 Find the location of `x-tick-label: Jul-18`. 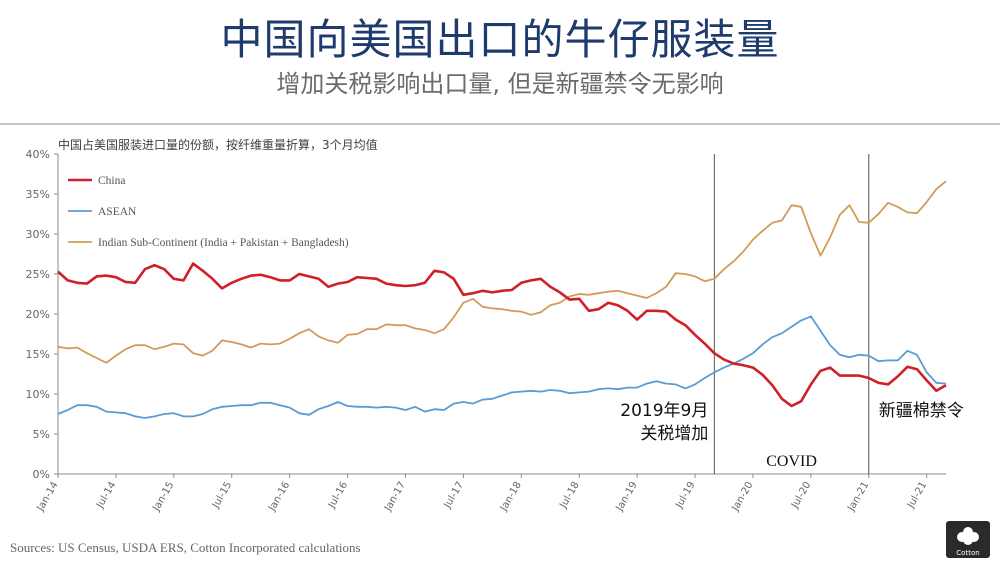

x-tick-label: Jul-18 is located at coordinates (570, 495).